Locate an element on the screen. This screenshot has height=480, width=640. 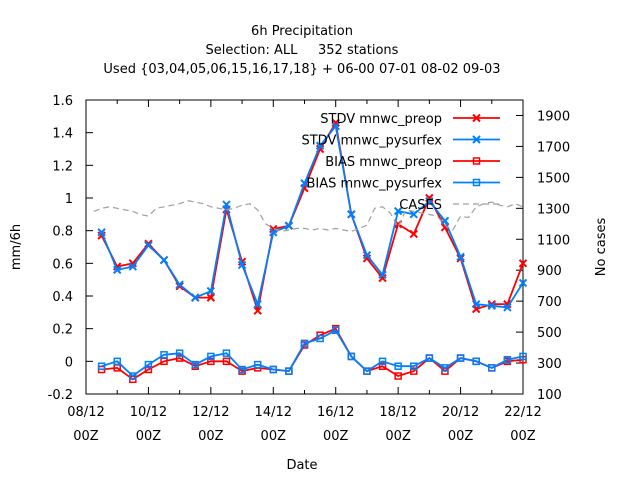
y2-tick-label: 1300 is located at coordinates (553, 209).